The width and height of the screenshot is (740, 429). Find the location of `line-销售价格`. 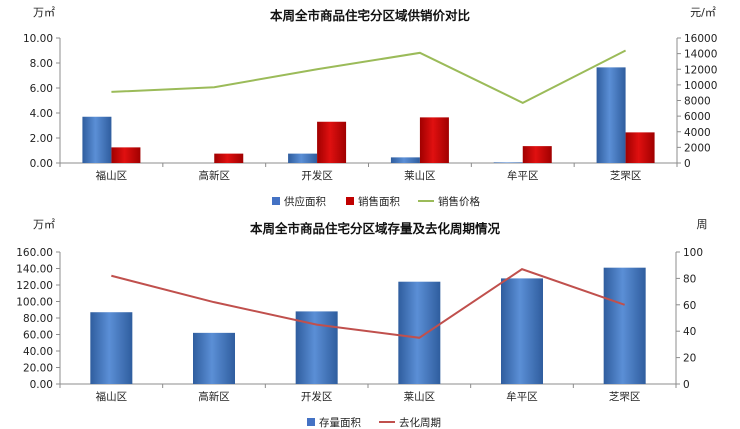

line-销售价格 is located at coordinates (369, 76).